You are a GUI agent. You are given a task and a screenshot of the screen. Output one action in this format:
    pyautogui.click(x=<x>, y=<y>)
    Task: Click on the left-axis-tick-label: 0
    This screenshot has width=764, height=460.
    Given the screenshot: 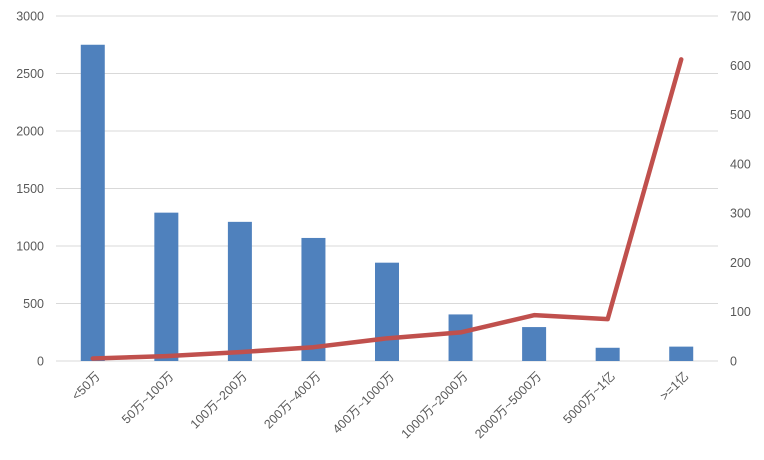 What is the action you would take?
    pyautogui.click(x=40, y=362)
    